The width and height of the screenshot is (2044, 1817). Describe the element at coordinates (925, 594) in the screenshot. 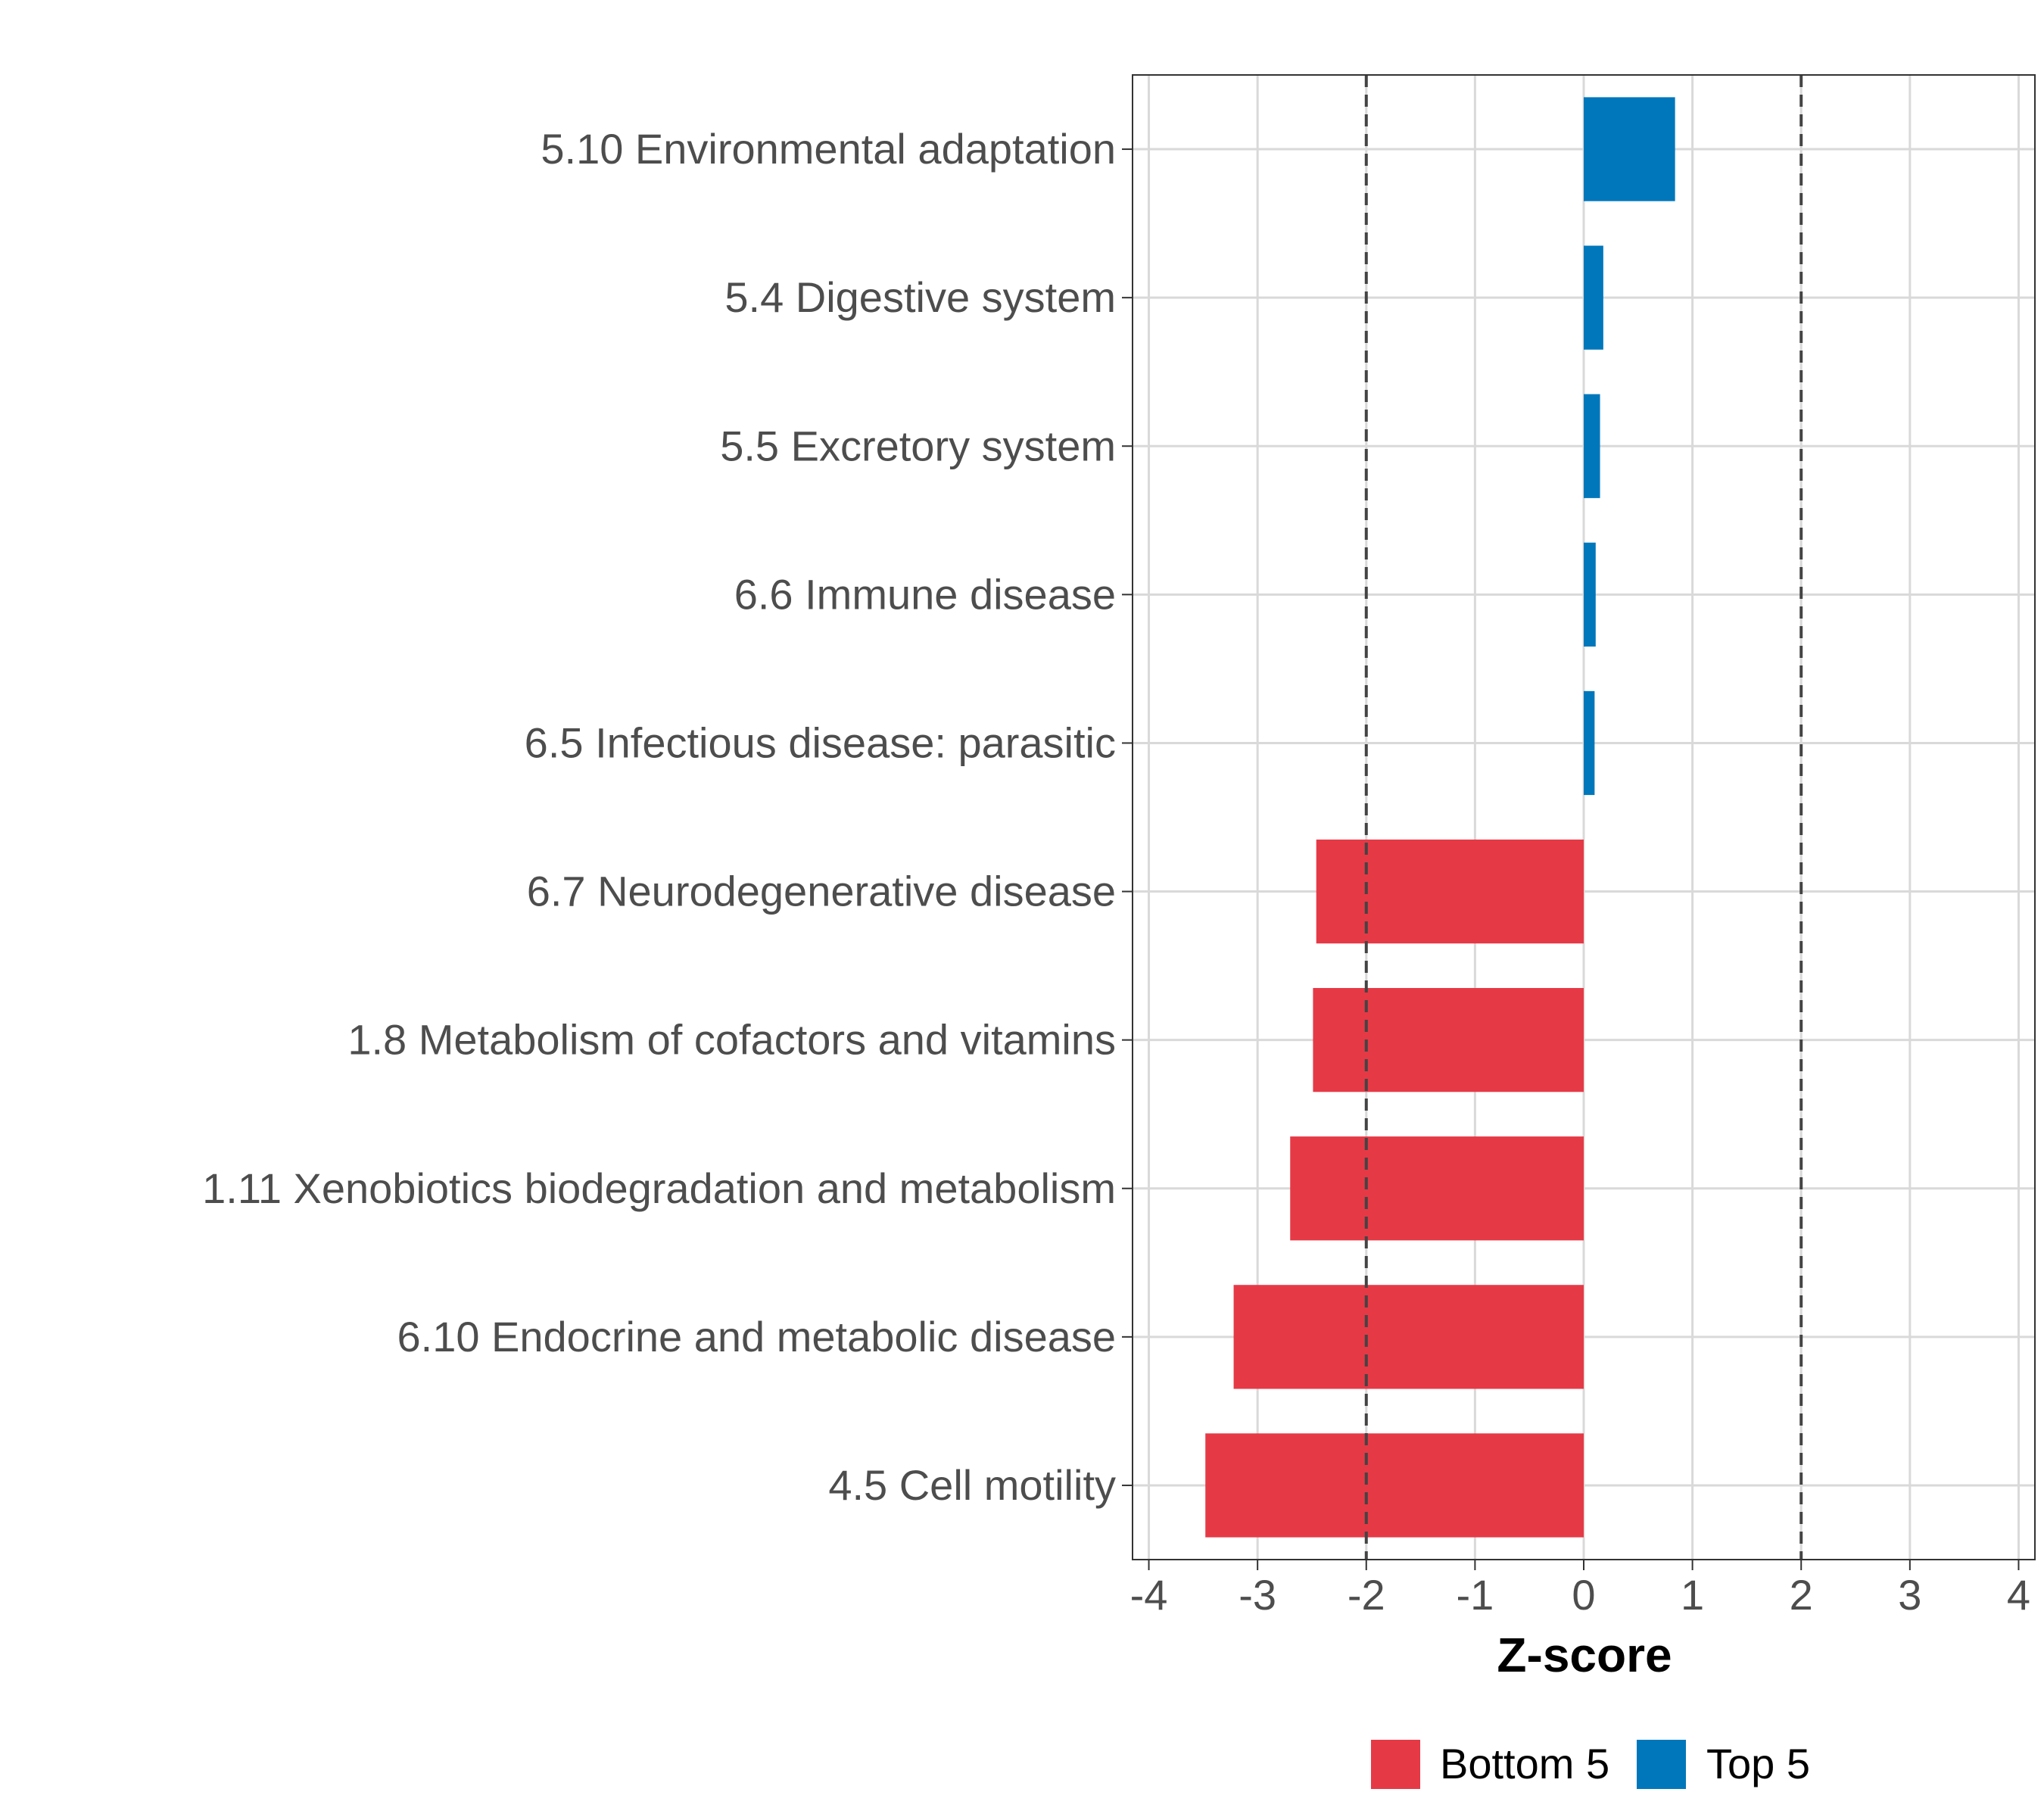

I see `y-tick-label: 6.6 Immune disease` at that location.